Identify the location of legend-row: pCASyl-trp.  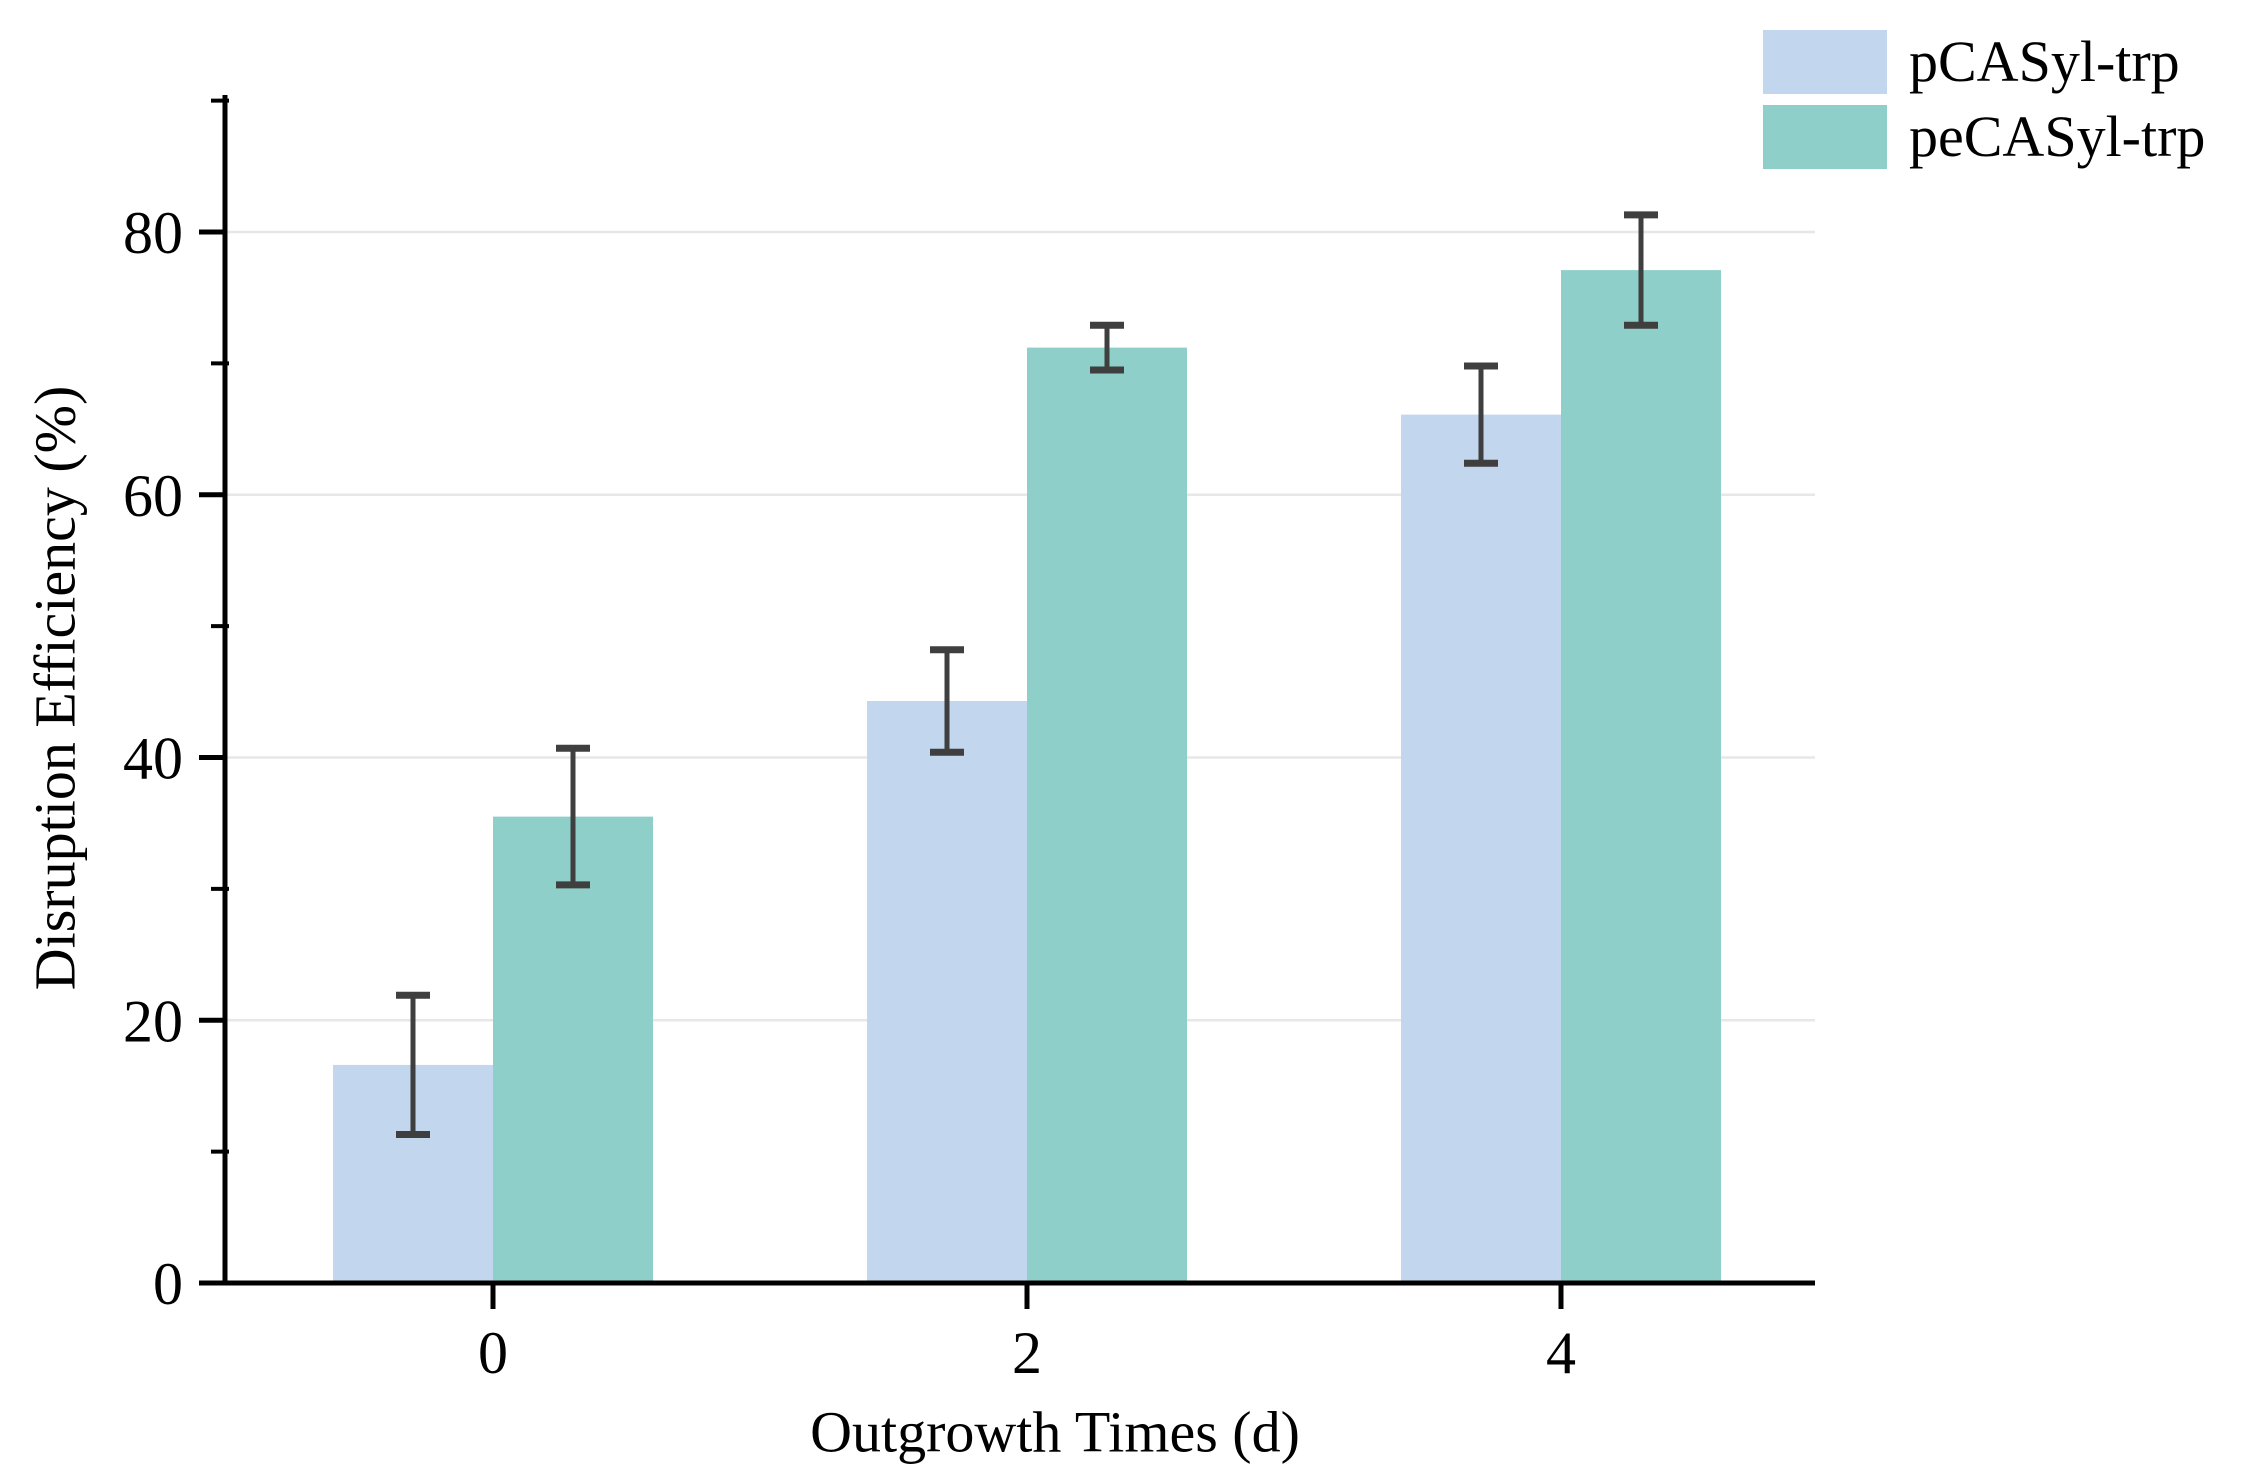
(1984, 62).